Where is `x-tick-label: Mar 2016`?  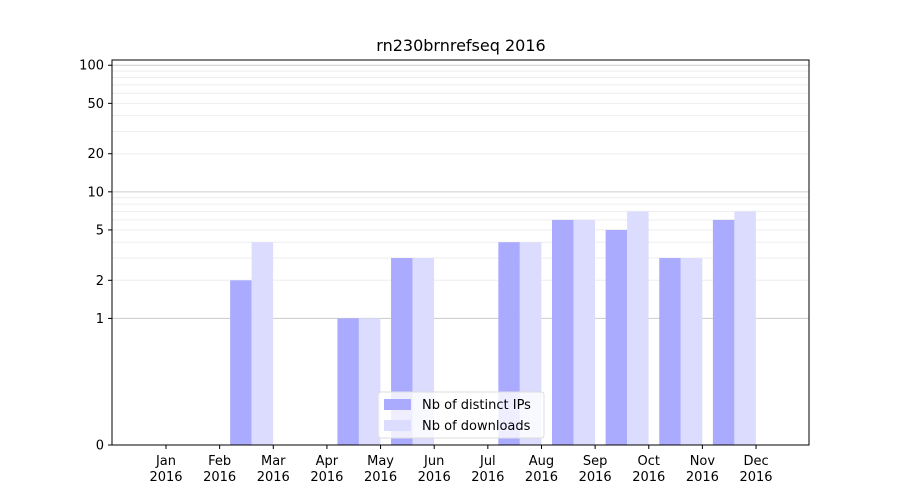
x-tick-label: Mar 2016 is located at coordinates (273, 469).